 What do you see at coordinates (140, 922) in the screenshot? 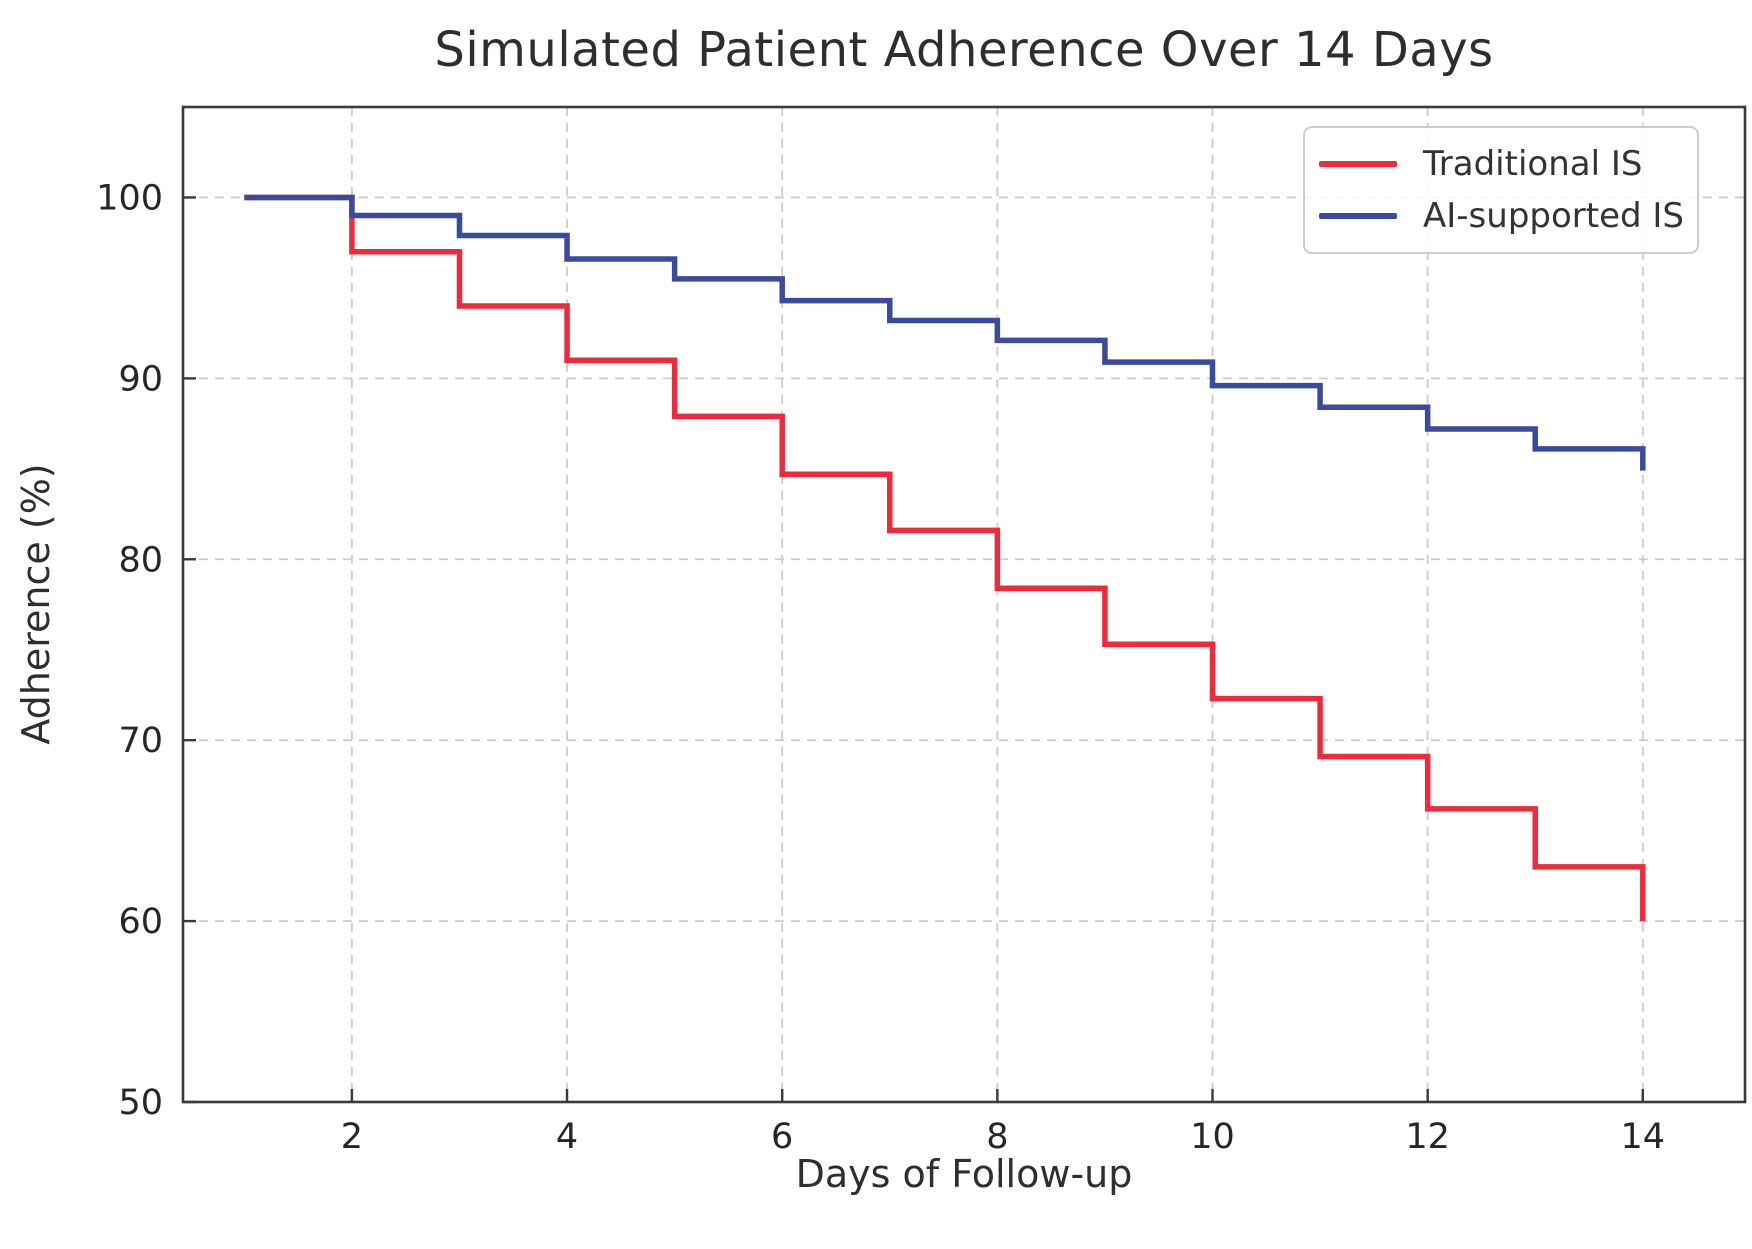
I see `svg-text: 60` at bounding box center [140, 922].